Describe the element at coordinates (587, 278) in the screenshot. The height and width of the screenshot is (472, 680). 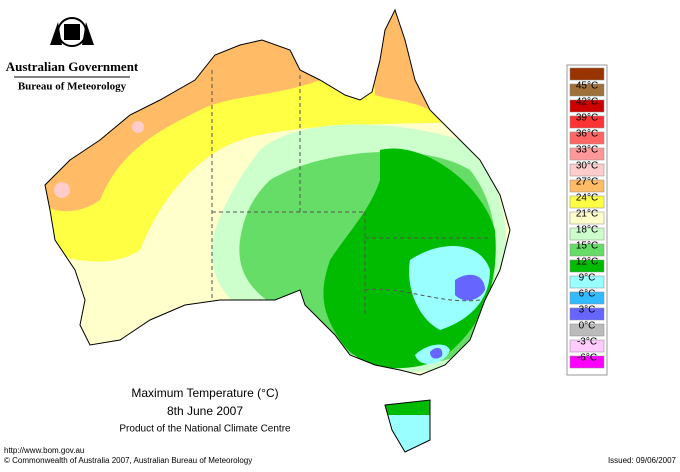
I see `legend-label: 9°C` at that location.